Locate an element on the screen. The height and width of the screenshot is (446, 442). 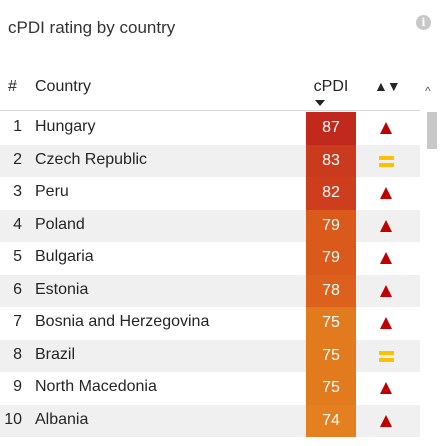
row-rank: 5 is located at coordinates (17, 256).